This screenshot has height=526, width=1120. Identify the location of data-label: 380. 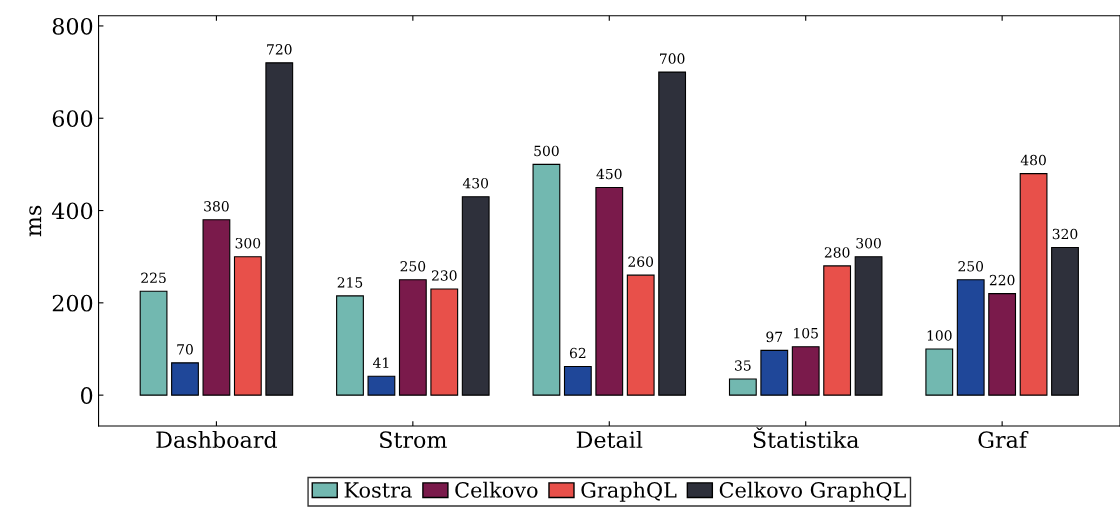
(216, 206).